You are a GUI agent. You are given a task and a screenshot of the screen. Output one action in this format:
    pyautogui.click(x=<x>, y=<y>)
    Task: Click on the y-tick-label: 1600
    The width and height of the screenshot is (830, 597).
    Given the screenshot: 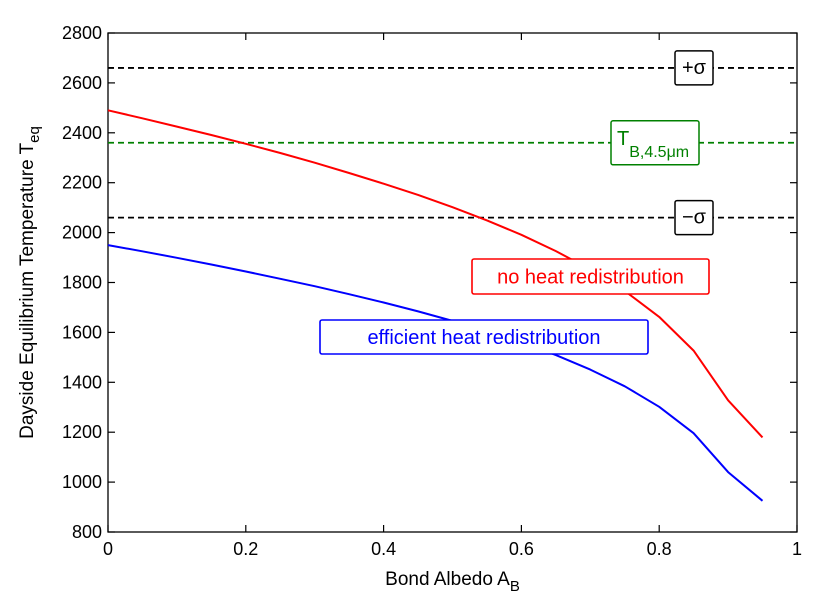 What is the action you would take?
    pyautogui.click(x=82, y=332)
    